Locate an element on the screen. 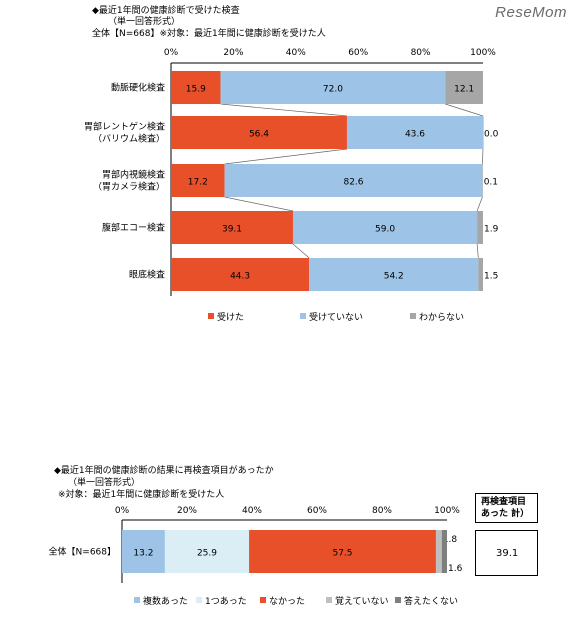 The image size is (579, 620). legend-label: なかった is located at coordinates (287, 601).